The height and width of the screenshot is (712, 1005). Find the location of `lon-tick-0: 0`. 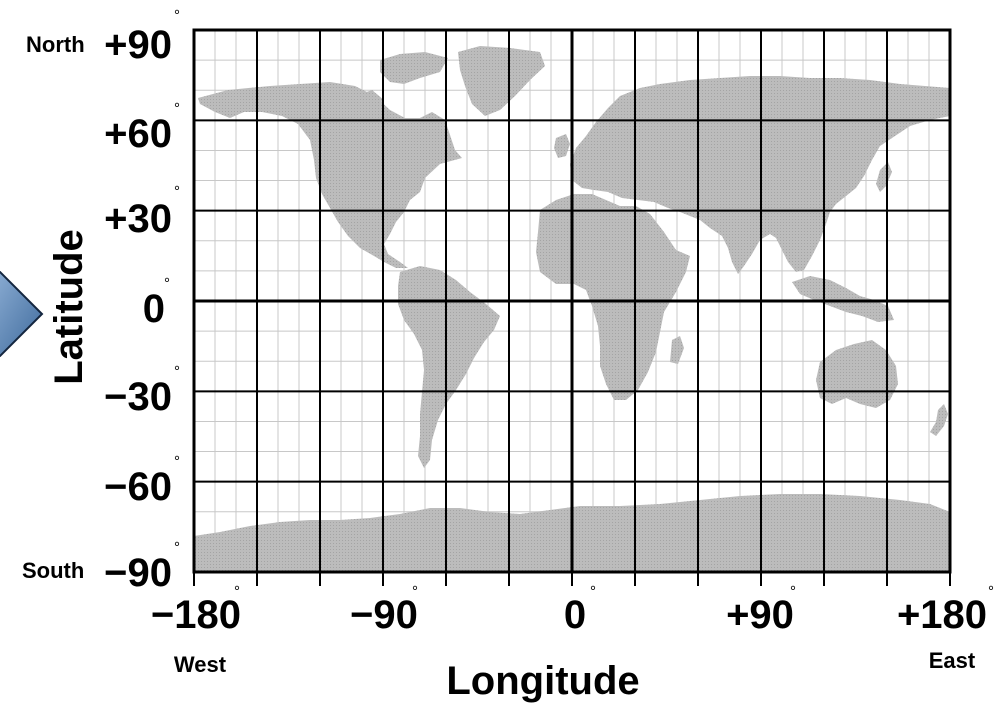

lon-tick-0: 0 is located at coordinates (575, 615).